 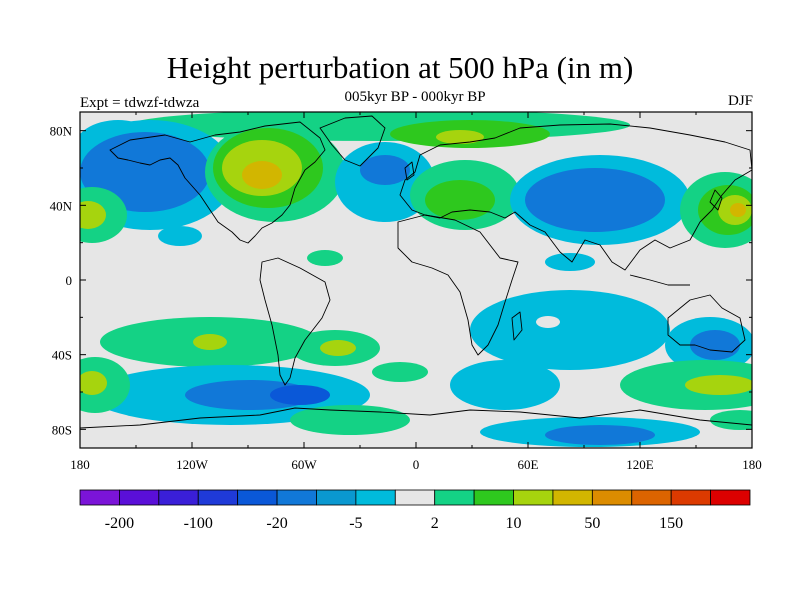 I want to click on colorbar-tick-label: -5, so click(x=355, y=523).